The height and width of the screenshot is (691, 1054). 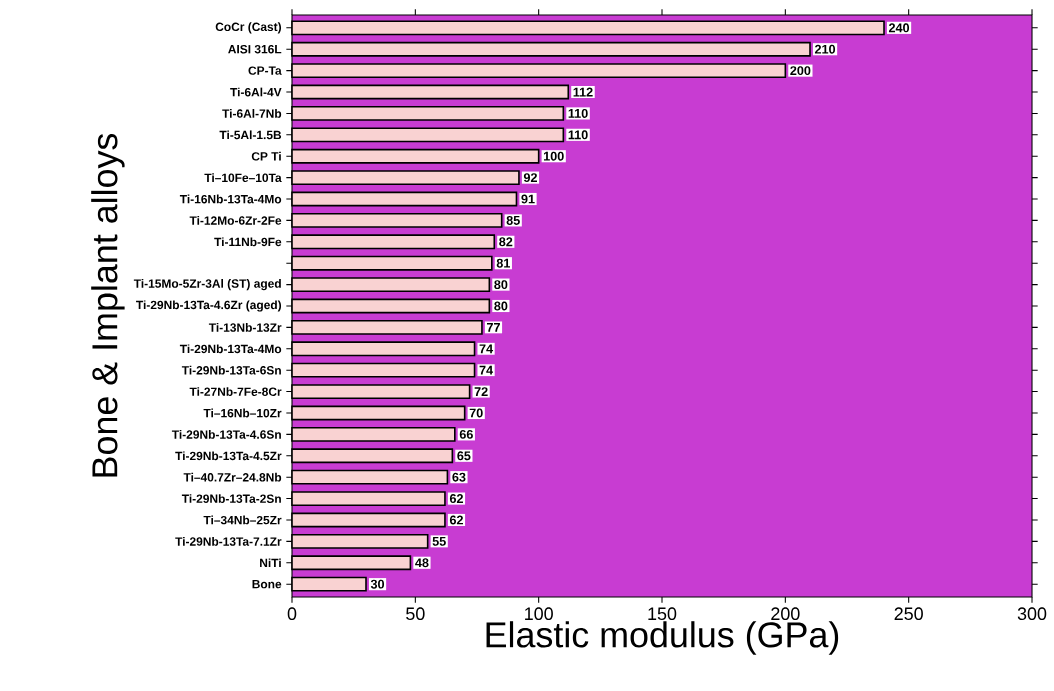 What do you see at coordinates (377, 584) in the screenshot?
I see `data-label: 30` at bounding box center [377, 584].